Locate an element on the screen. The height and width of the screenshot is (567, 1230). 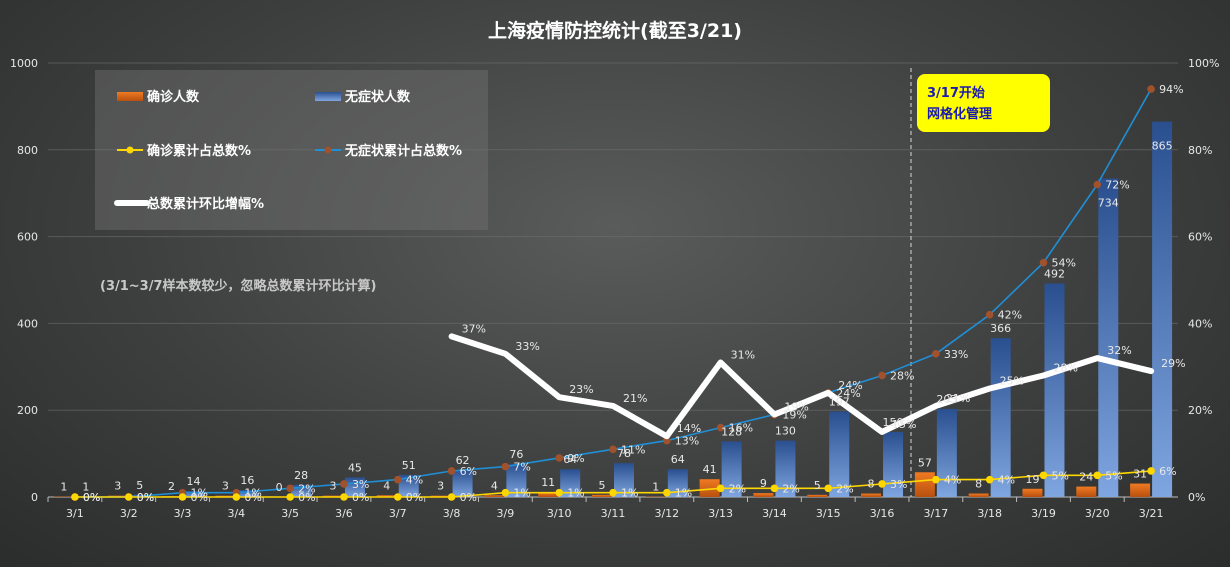
data-label-growth: 25% is located at coordinates (1012, 381).